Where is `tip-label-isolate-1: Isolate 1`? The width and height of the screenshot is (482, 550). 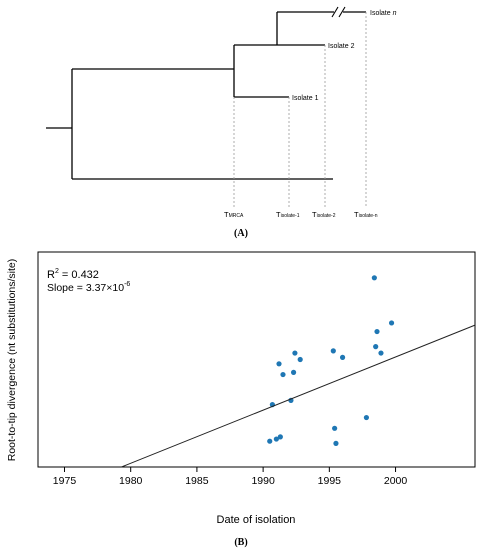 tip-label-isolate-1: Isolate 1 is located at coordinates (305, 98).